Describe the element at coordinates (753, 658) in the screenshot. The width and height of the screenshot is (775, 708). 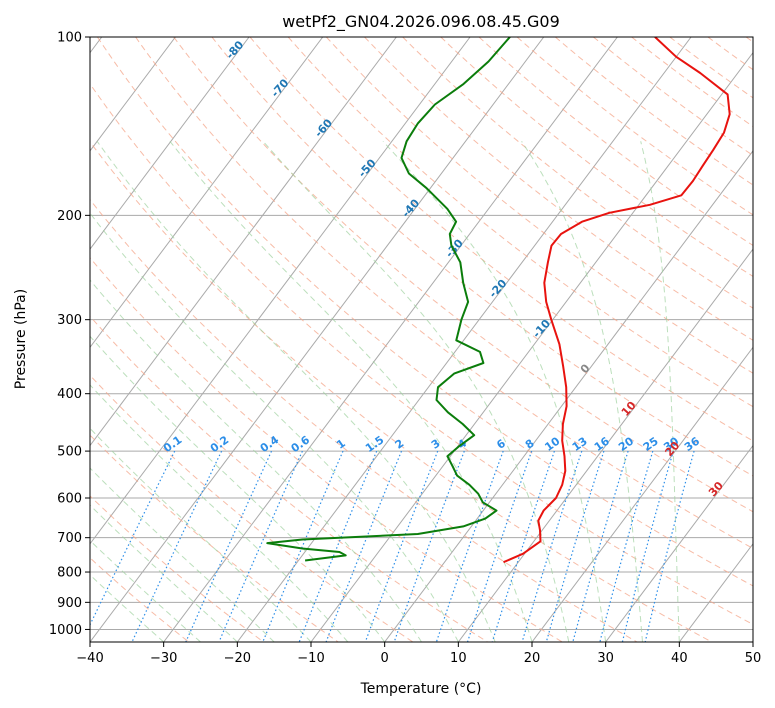
I see `x-tick-label: 50` at that location.